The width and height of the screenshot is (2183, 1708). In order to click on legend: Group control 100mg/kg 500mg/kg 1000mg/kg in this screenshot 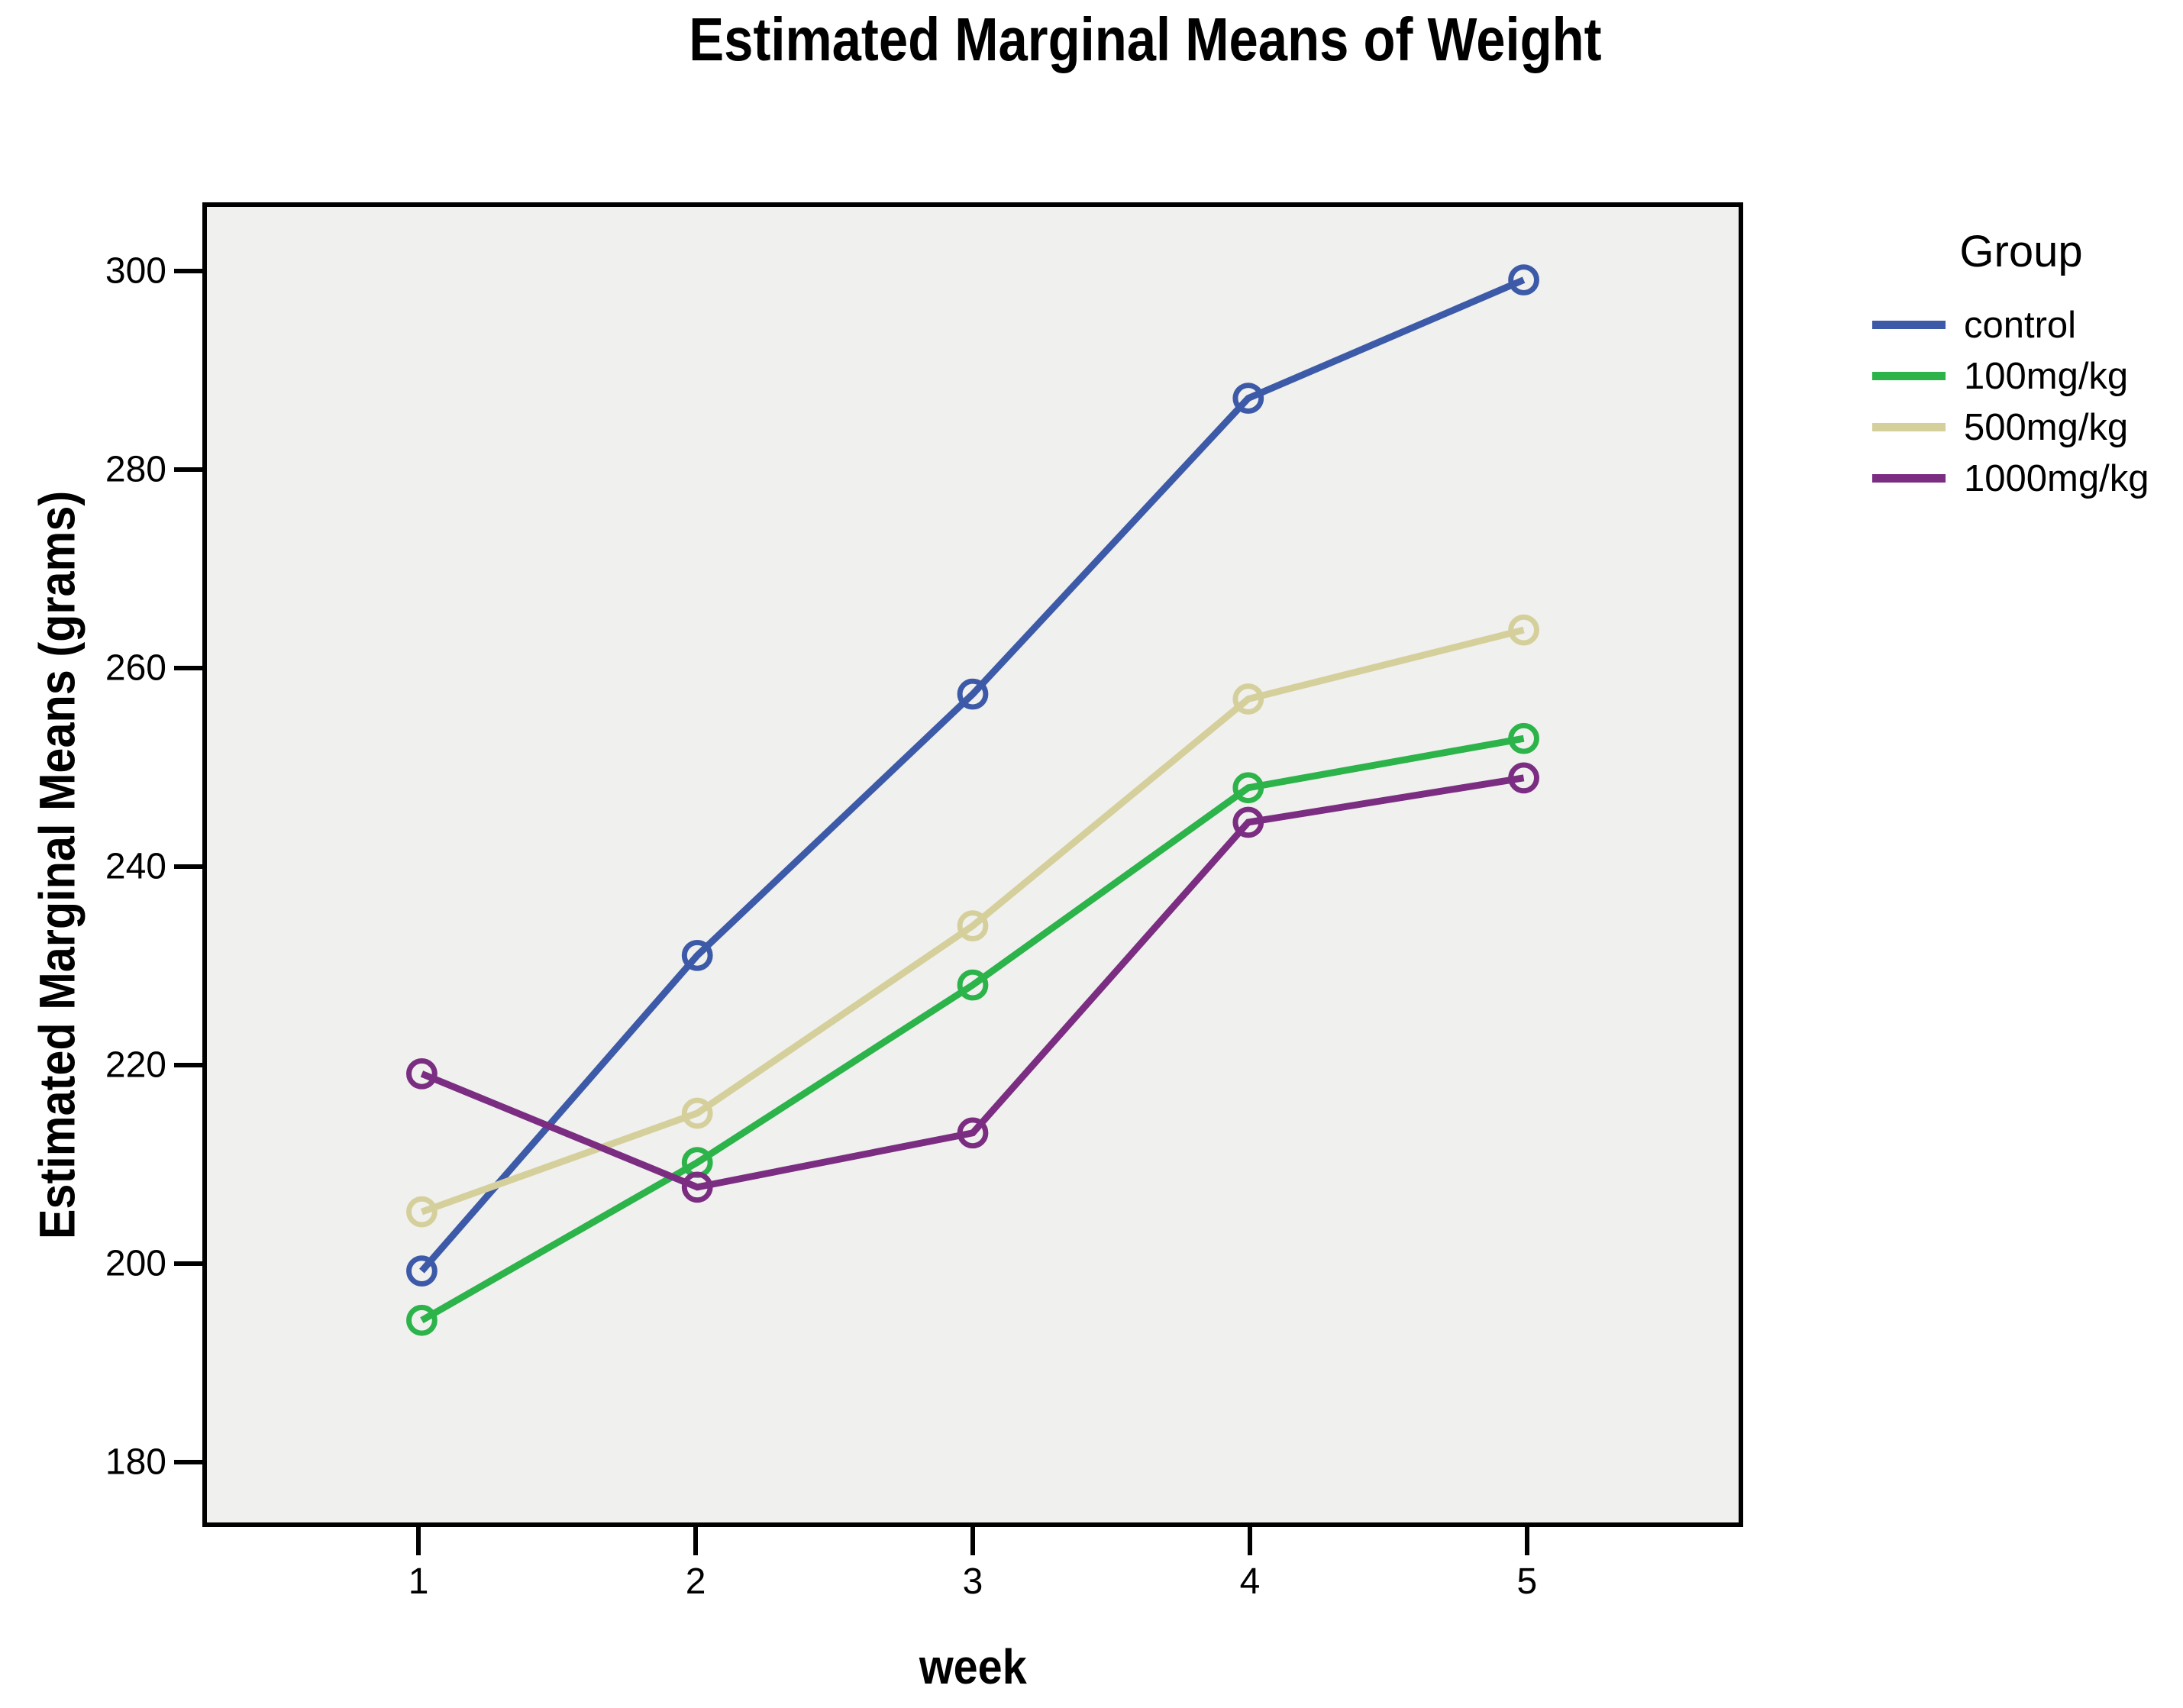, I will do `click(2021, 365)`.